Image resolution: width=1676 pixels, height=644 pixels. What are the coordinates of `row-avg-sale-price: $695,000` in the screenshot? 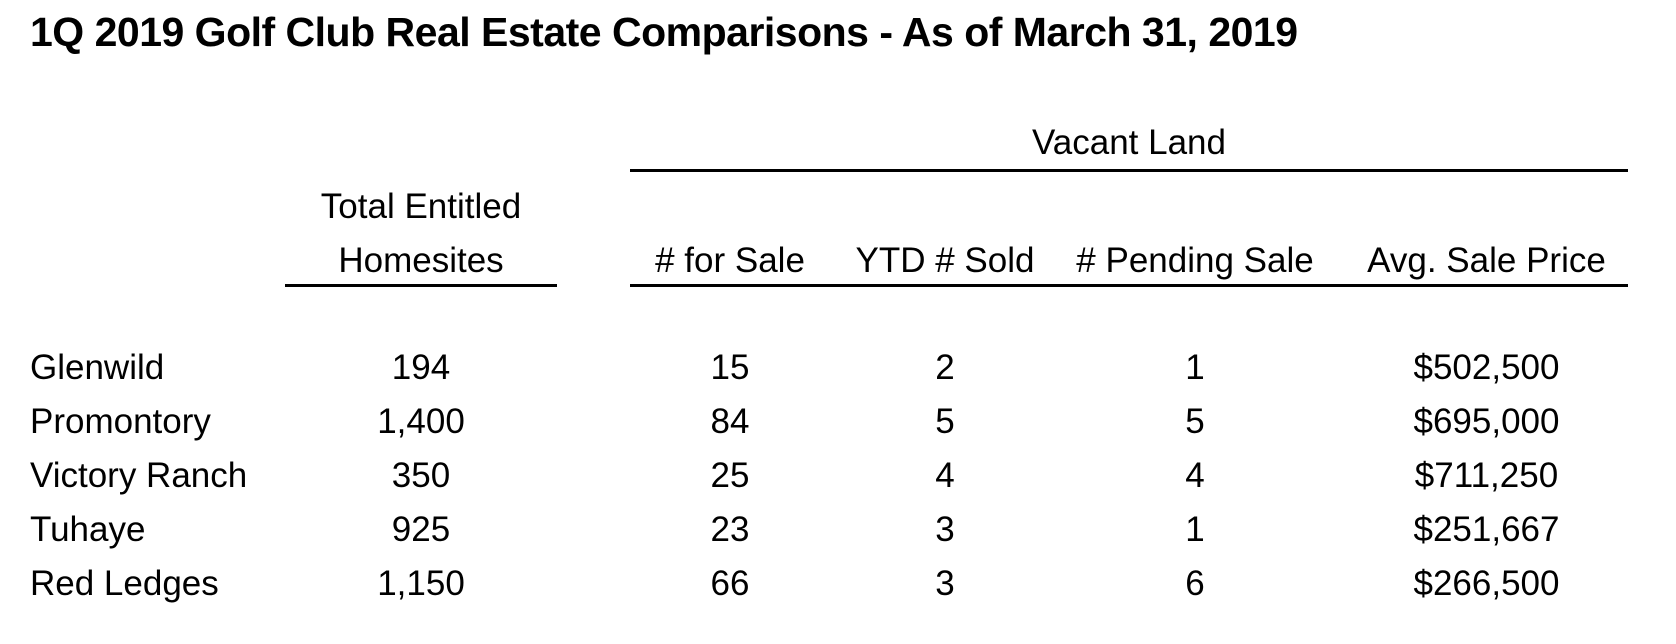 It's located at (1486, 421).